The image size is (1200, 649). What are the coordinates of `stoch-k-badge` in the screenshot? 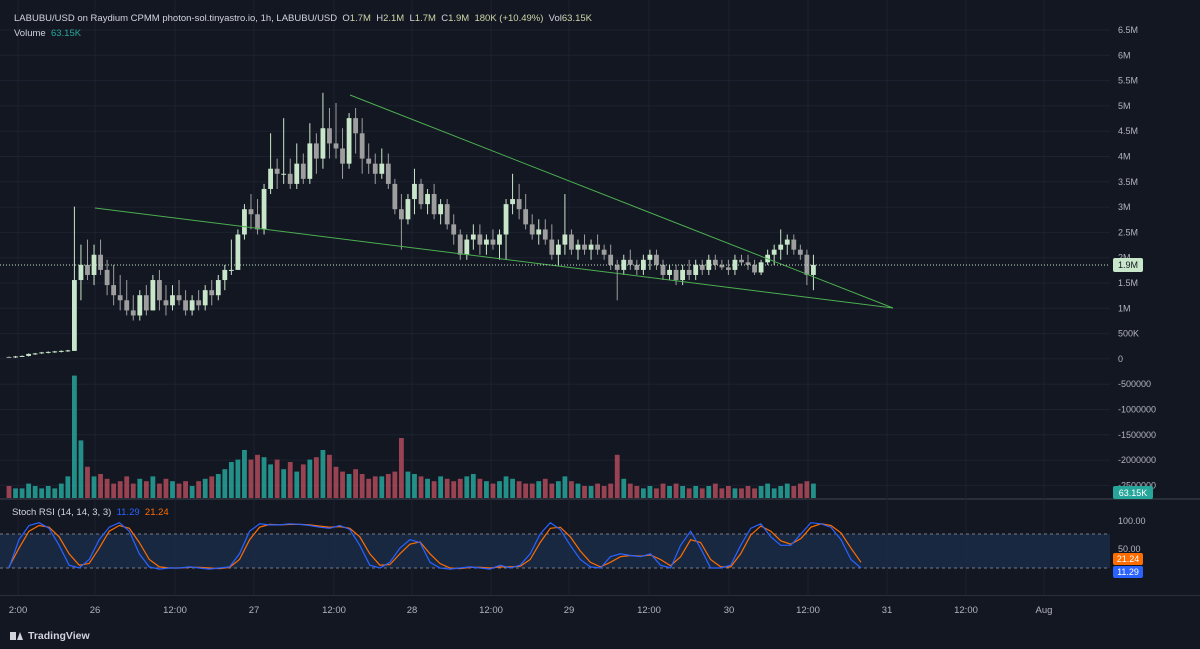 It's located at (1128, 572).